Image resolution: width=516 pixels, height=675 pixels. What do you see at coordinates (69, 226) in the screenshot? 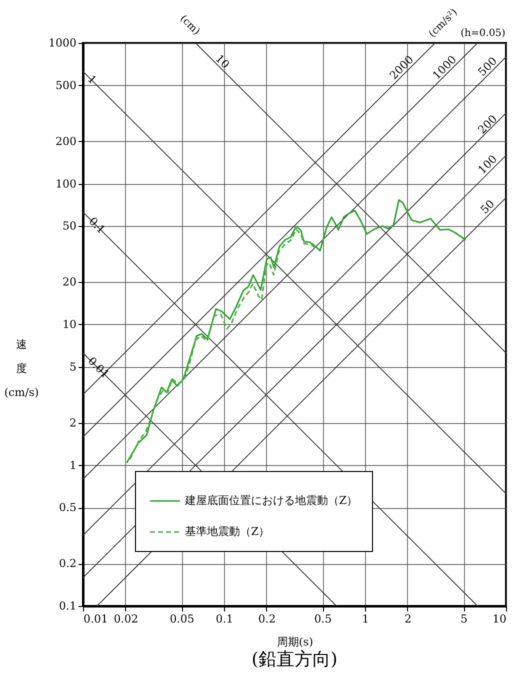
I see `y-tick-label: 50` at bounding box center [69, 226].